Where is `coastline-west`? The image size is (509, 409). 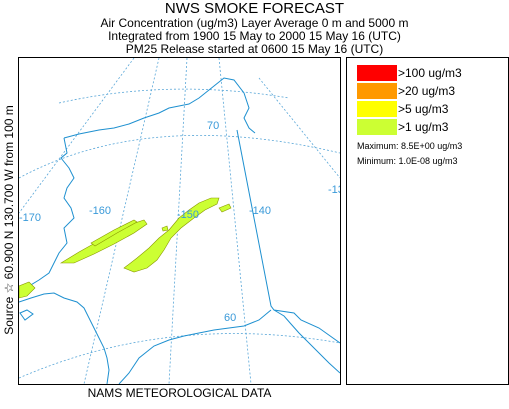
coastline-west is located at coordinates (47, 214).